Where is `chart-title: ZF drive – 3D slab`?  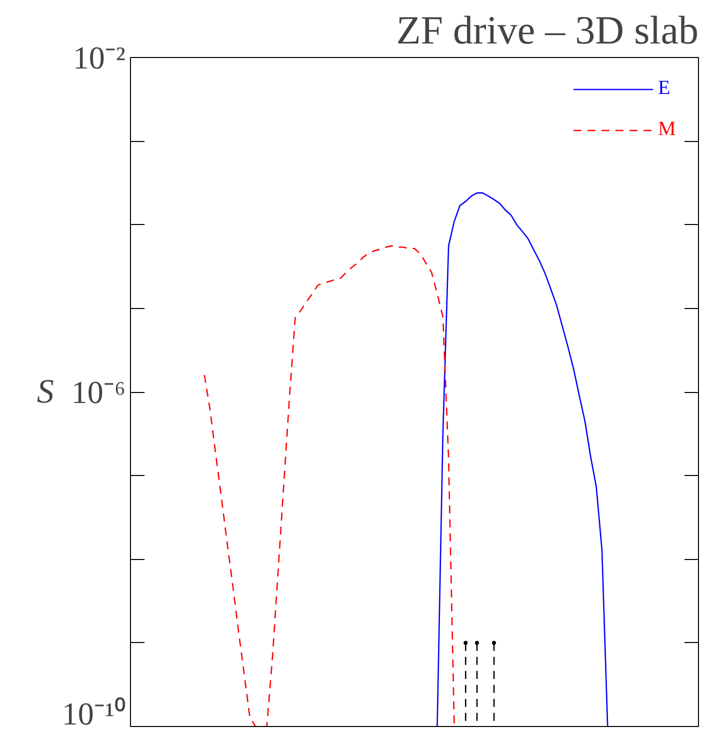
chart-title: ZF drive – 3D slab is located at coordinates (547, 30).